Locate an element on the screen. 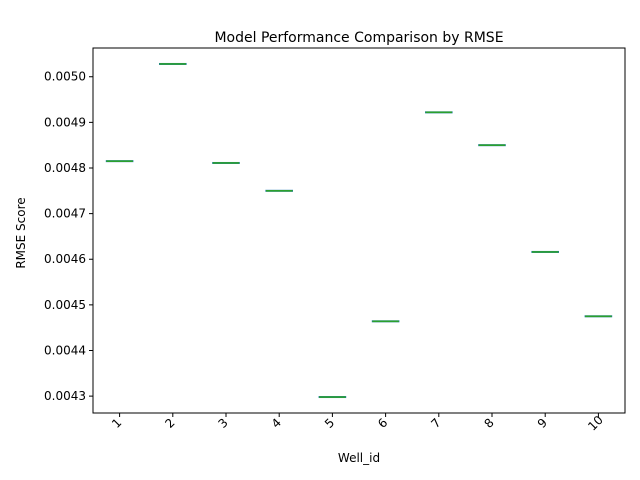 Image resolution: width=640 pixels, height=480 pixels. y-tick-label: 0.0046 is located at coordinates (65, 259).